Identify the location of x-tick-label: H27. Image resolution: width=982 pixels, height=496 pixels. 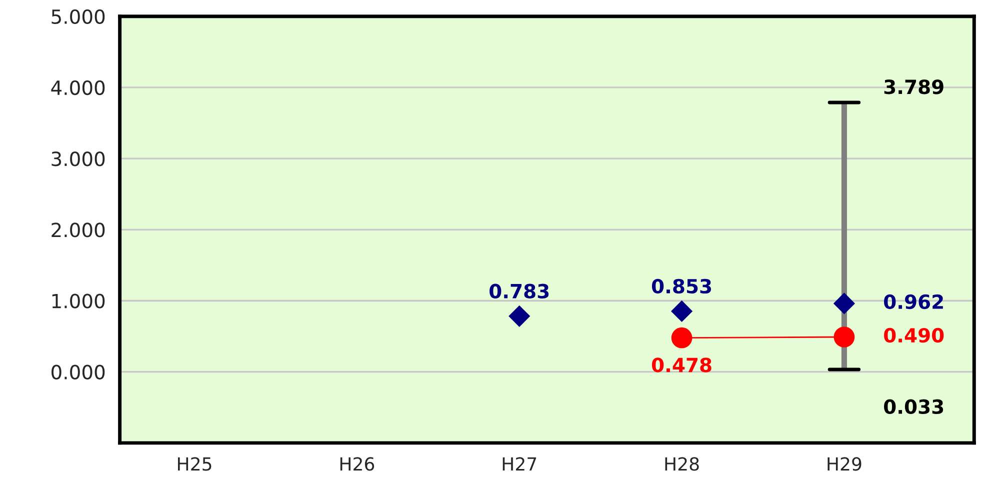
(519, 464).